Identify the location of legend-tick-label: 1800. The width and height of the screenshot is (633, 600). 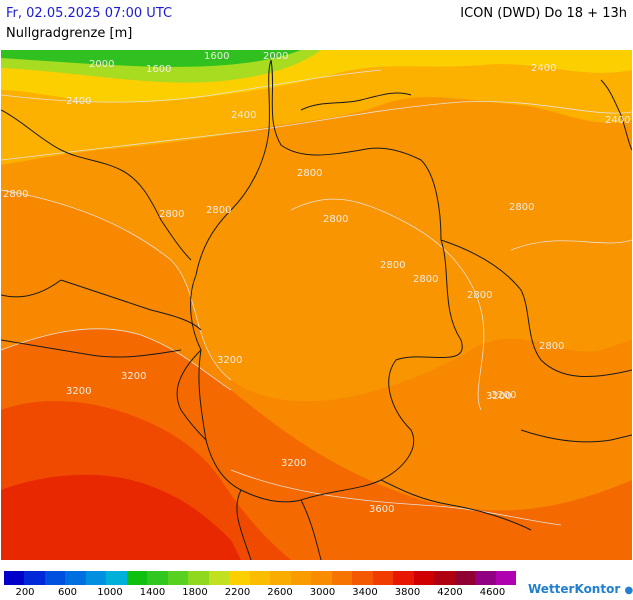
(195, 592).